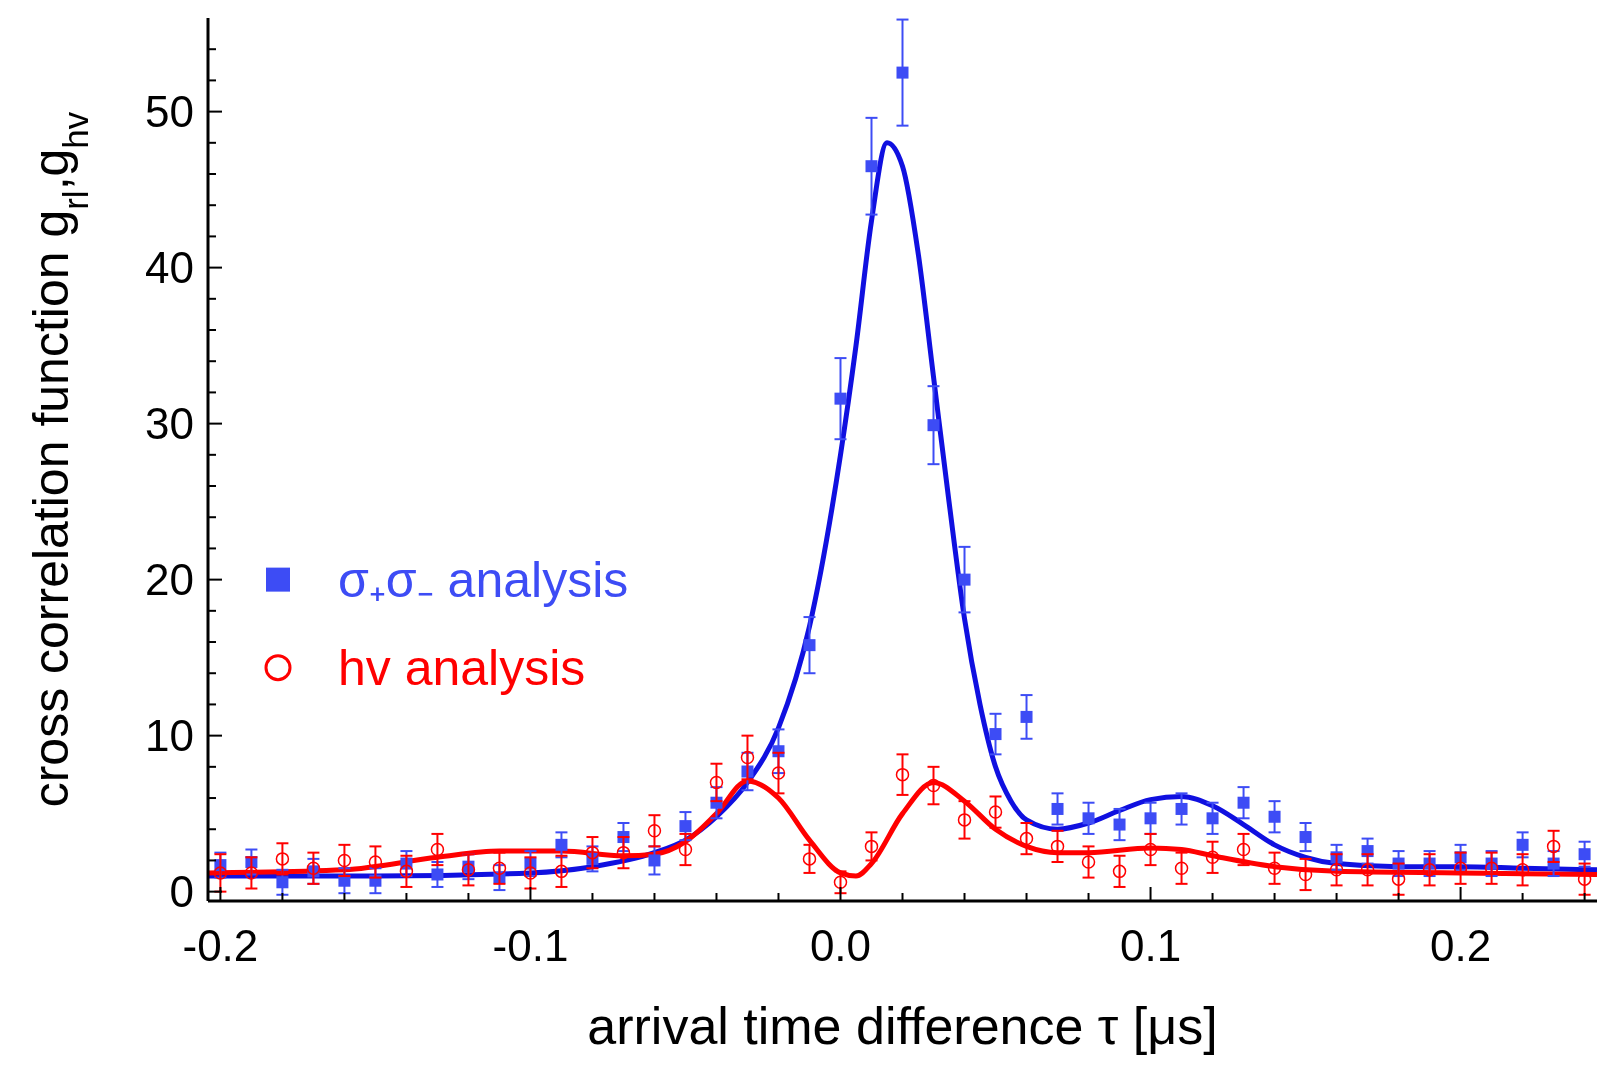 This screenshot has height=1074, width=1613. Describe the element at coordinates (483, 579) in the screenshot. I see `legend-label: σ₊σ₋ analysis` at that location.